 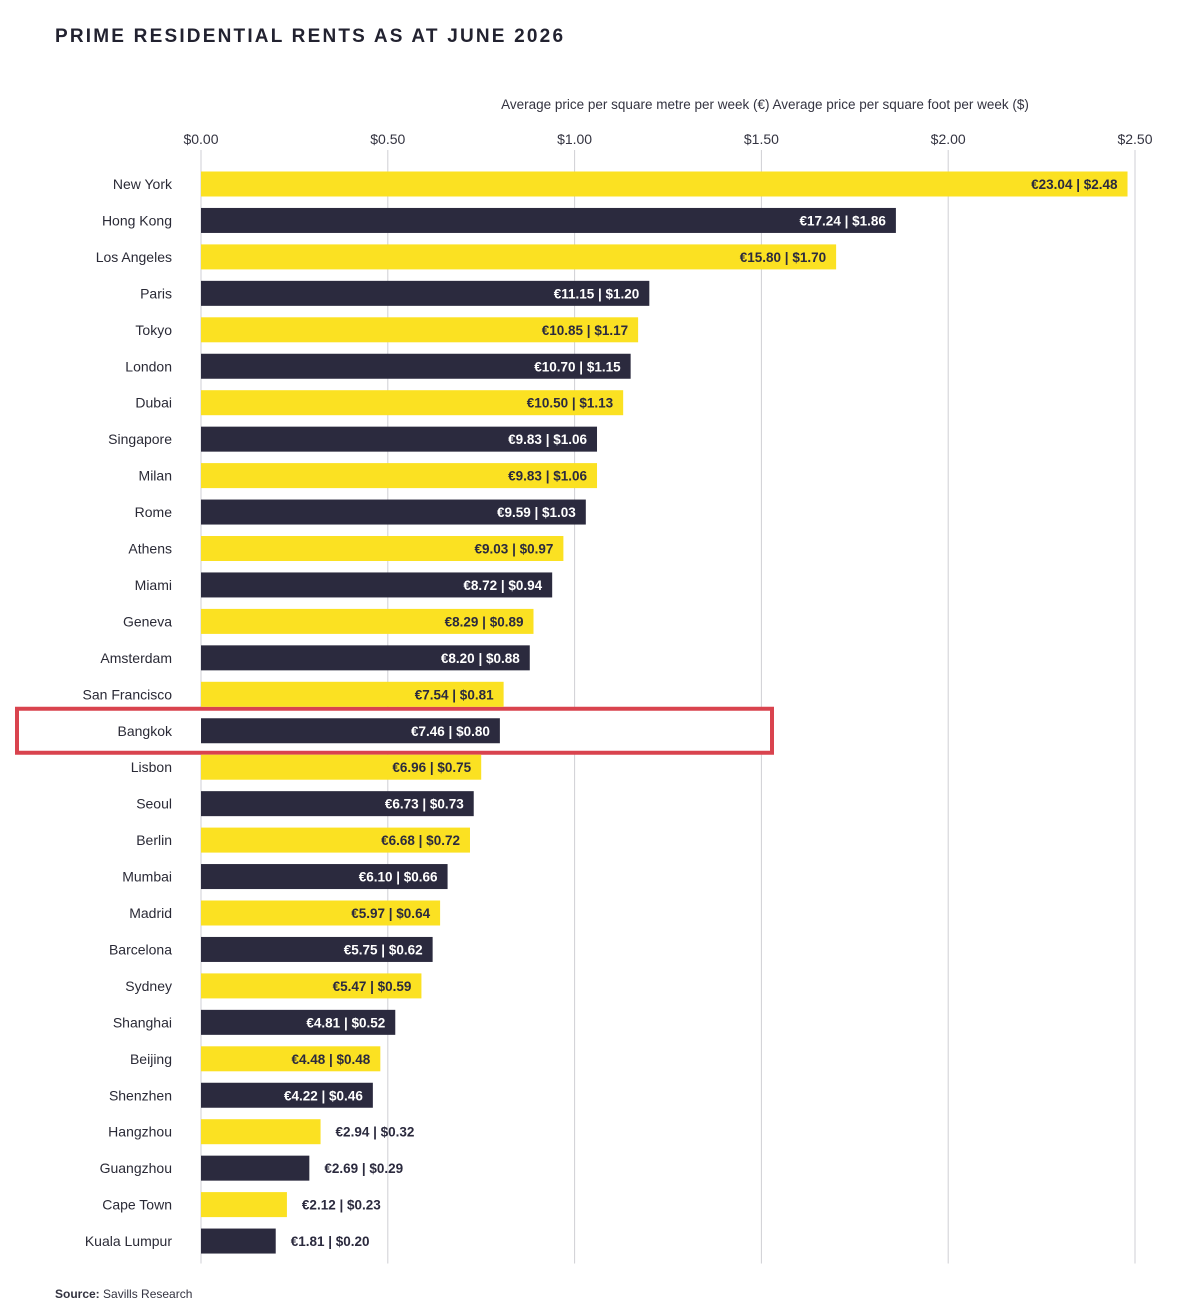 I want to click on data-label: €6.73 | $0.73, so click(x=424, y=804).